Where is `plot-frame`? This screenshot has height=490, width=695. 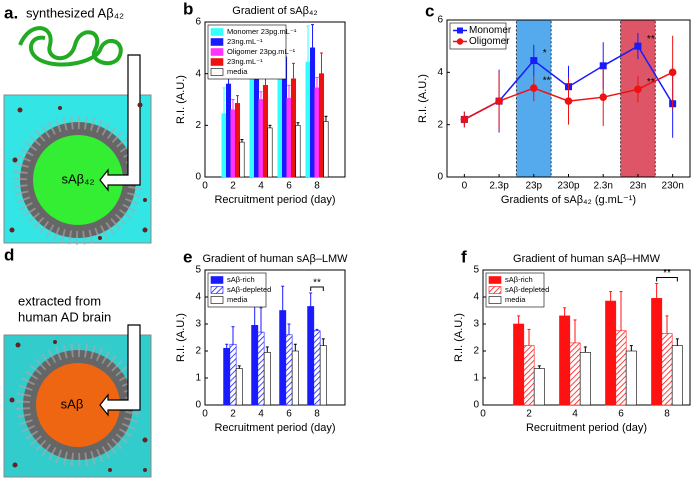 plot-frame is located at coordinates (275, 99).